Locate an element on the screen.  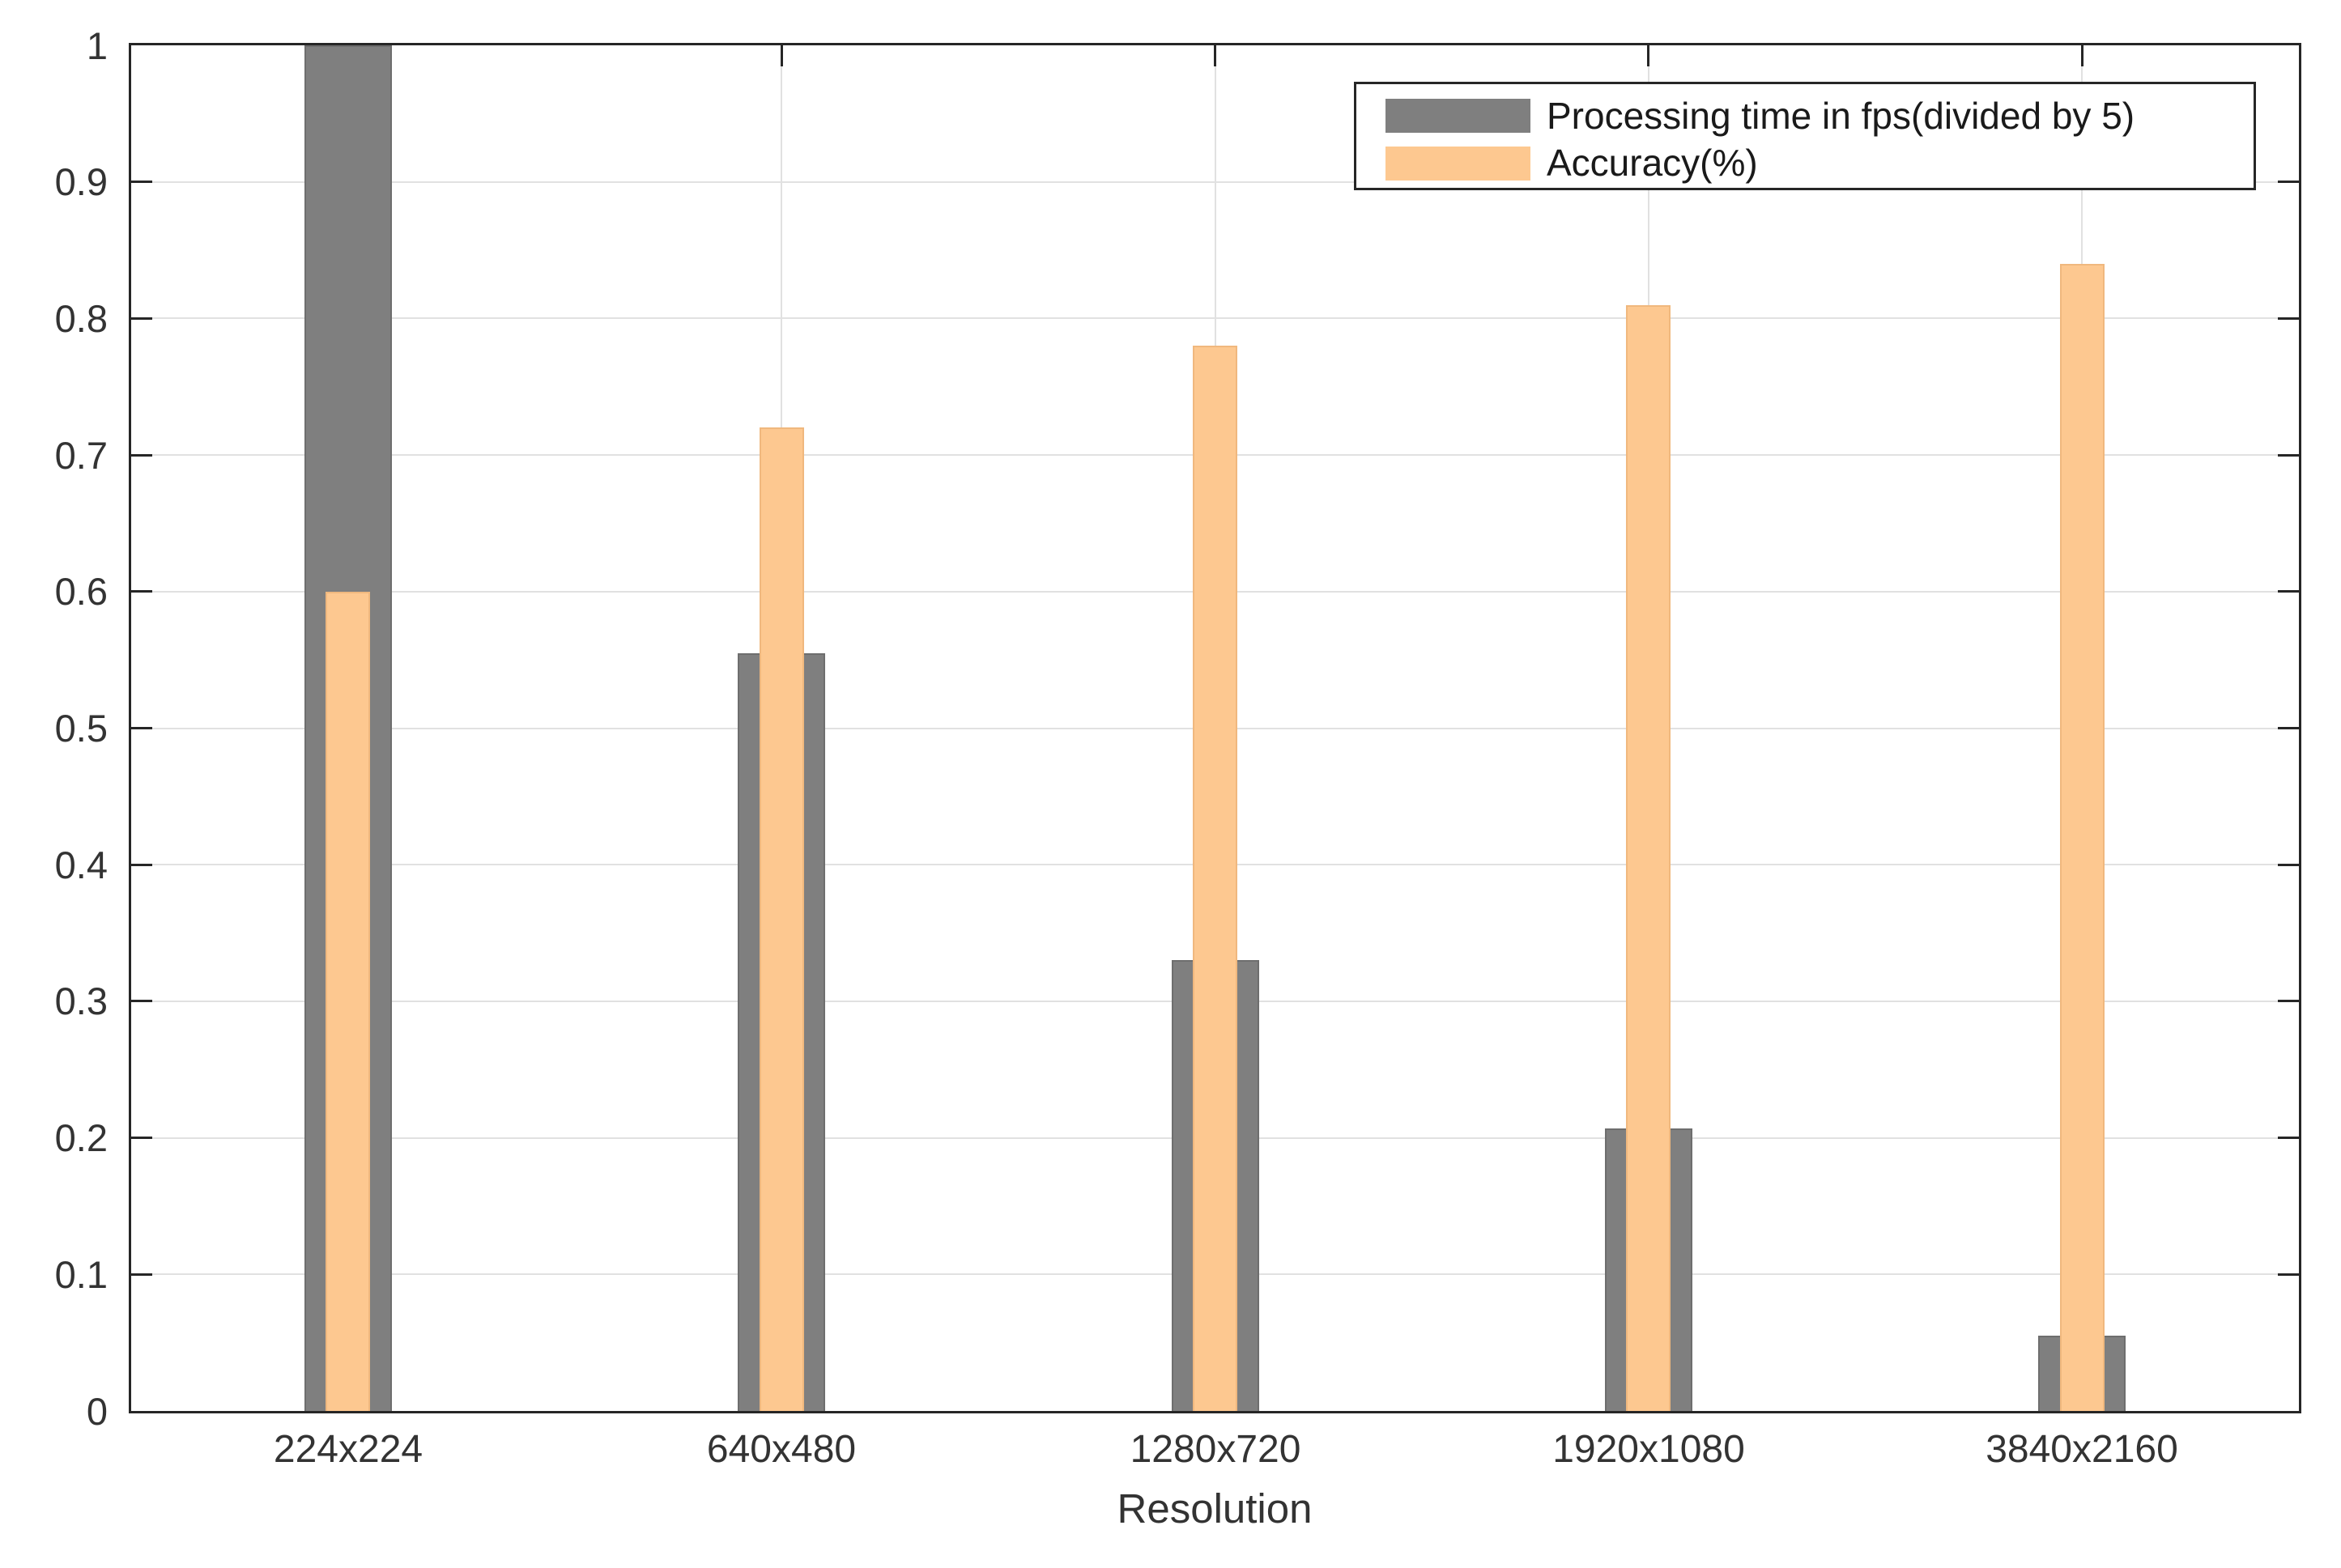
bar-accuracy-224x224 is located at coordinates (348, 1001).